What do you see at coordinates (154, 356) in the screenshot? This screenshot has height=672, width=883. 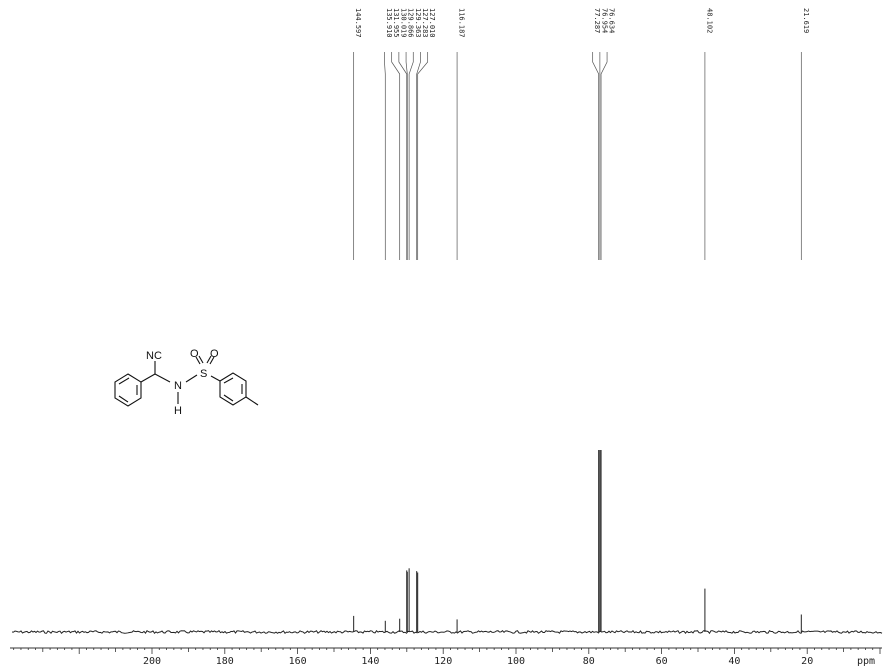 I see `nitrile-label: NC` at bounding box center [154, 356].